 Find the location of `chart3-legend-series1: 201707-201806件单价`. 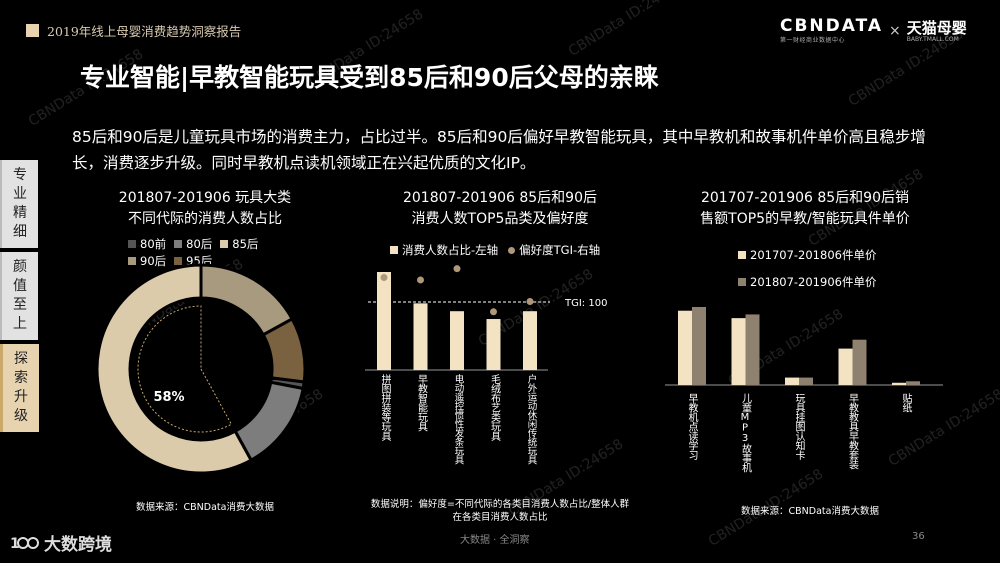

chart3-legend-series1: 201707-201806件单价 is located at coordinates (807, 255).